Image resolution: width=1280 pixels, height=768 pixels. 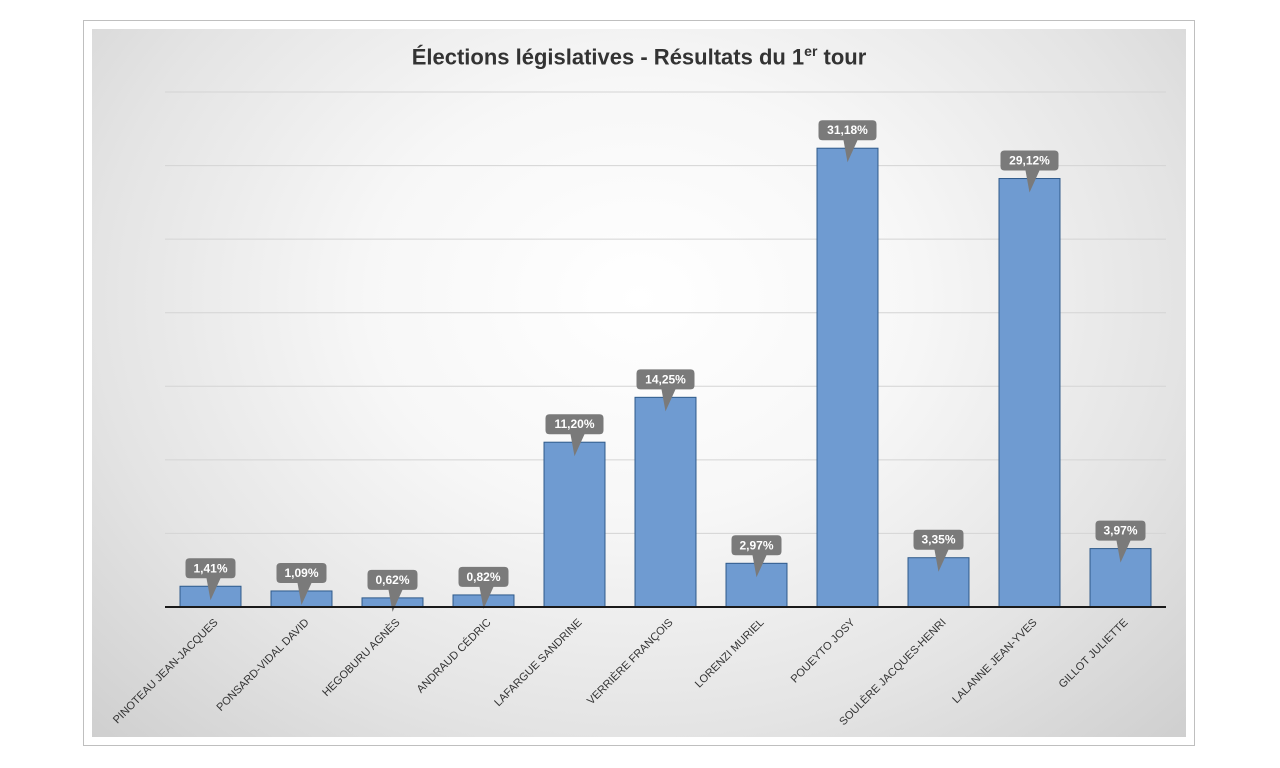 What do you see at coordinates (301, 573) in the screenshot?
I see `data-label: 1,09%` at bounding box center [301, 573].